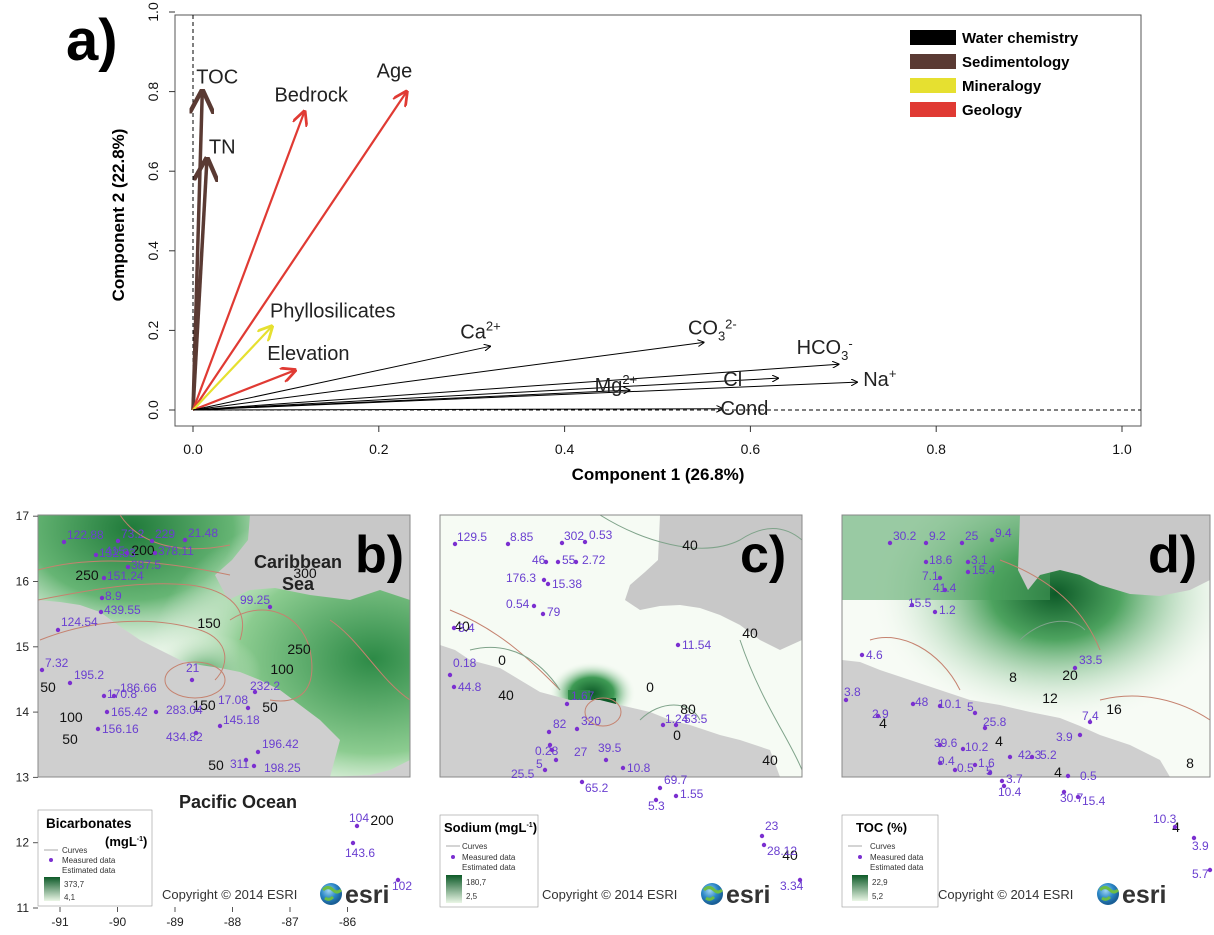  I want to click on measured-value: 69.7, so click(676, 780).